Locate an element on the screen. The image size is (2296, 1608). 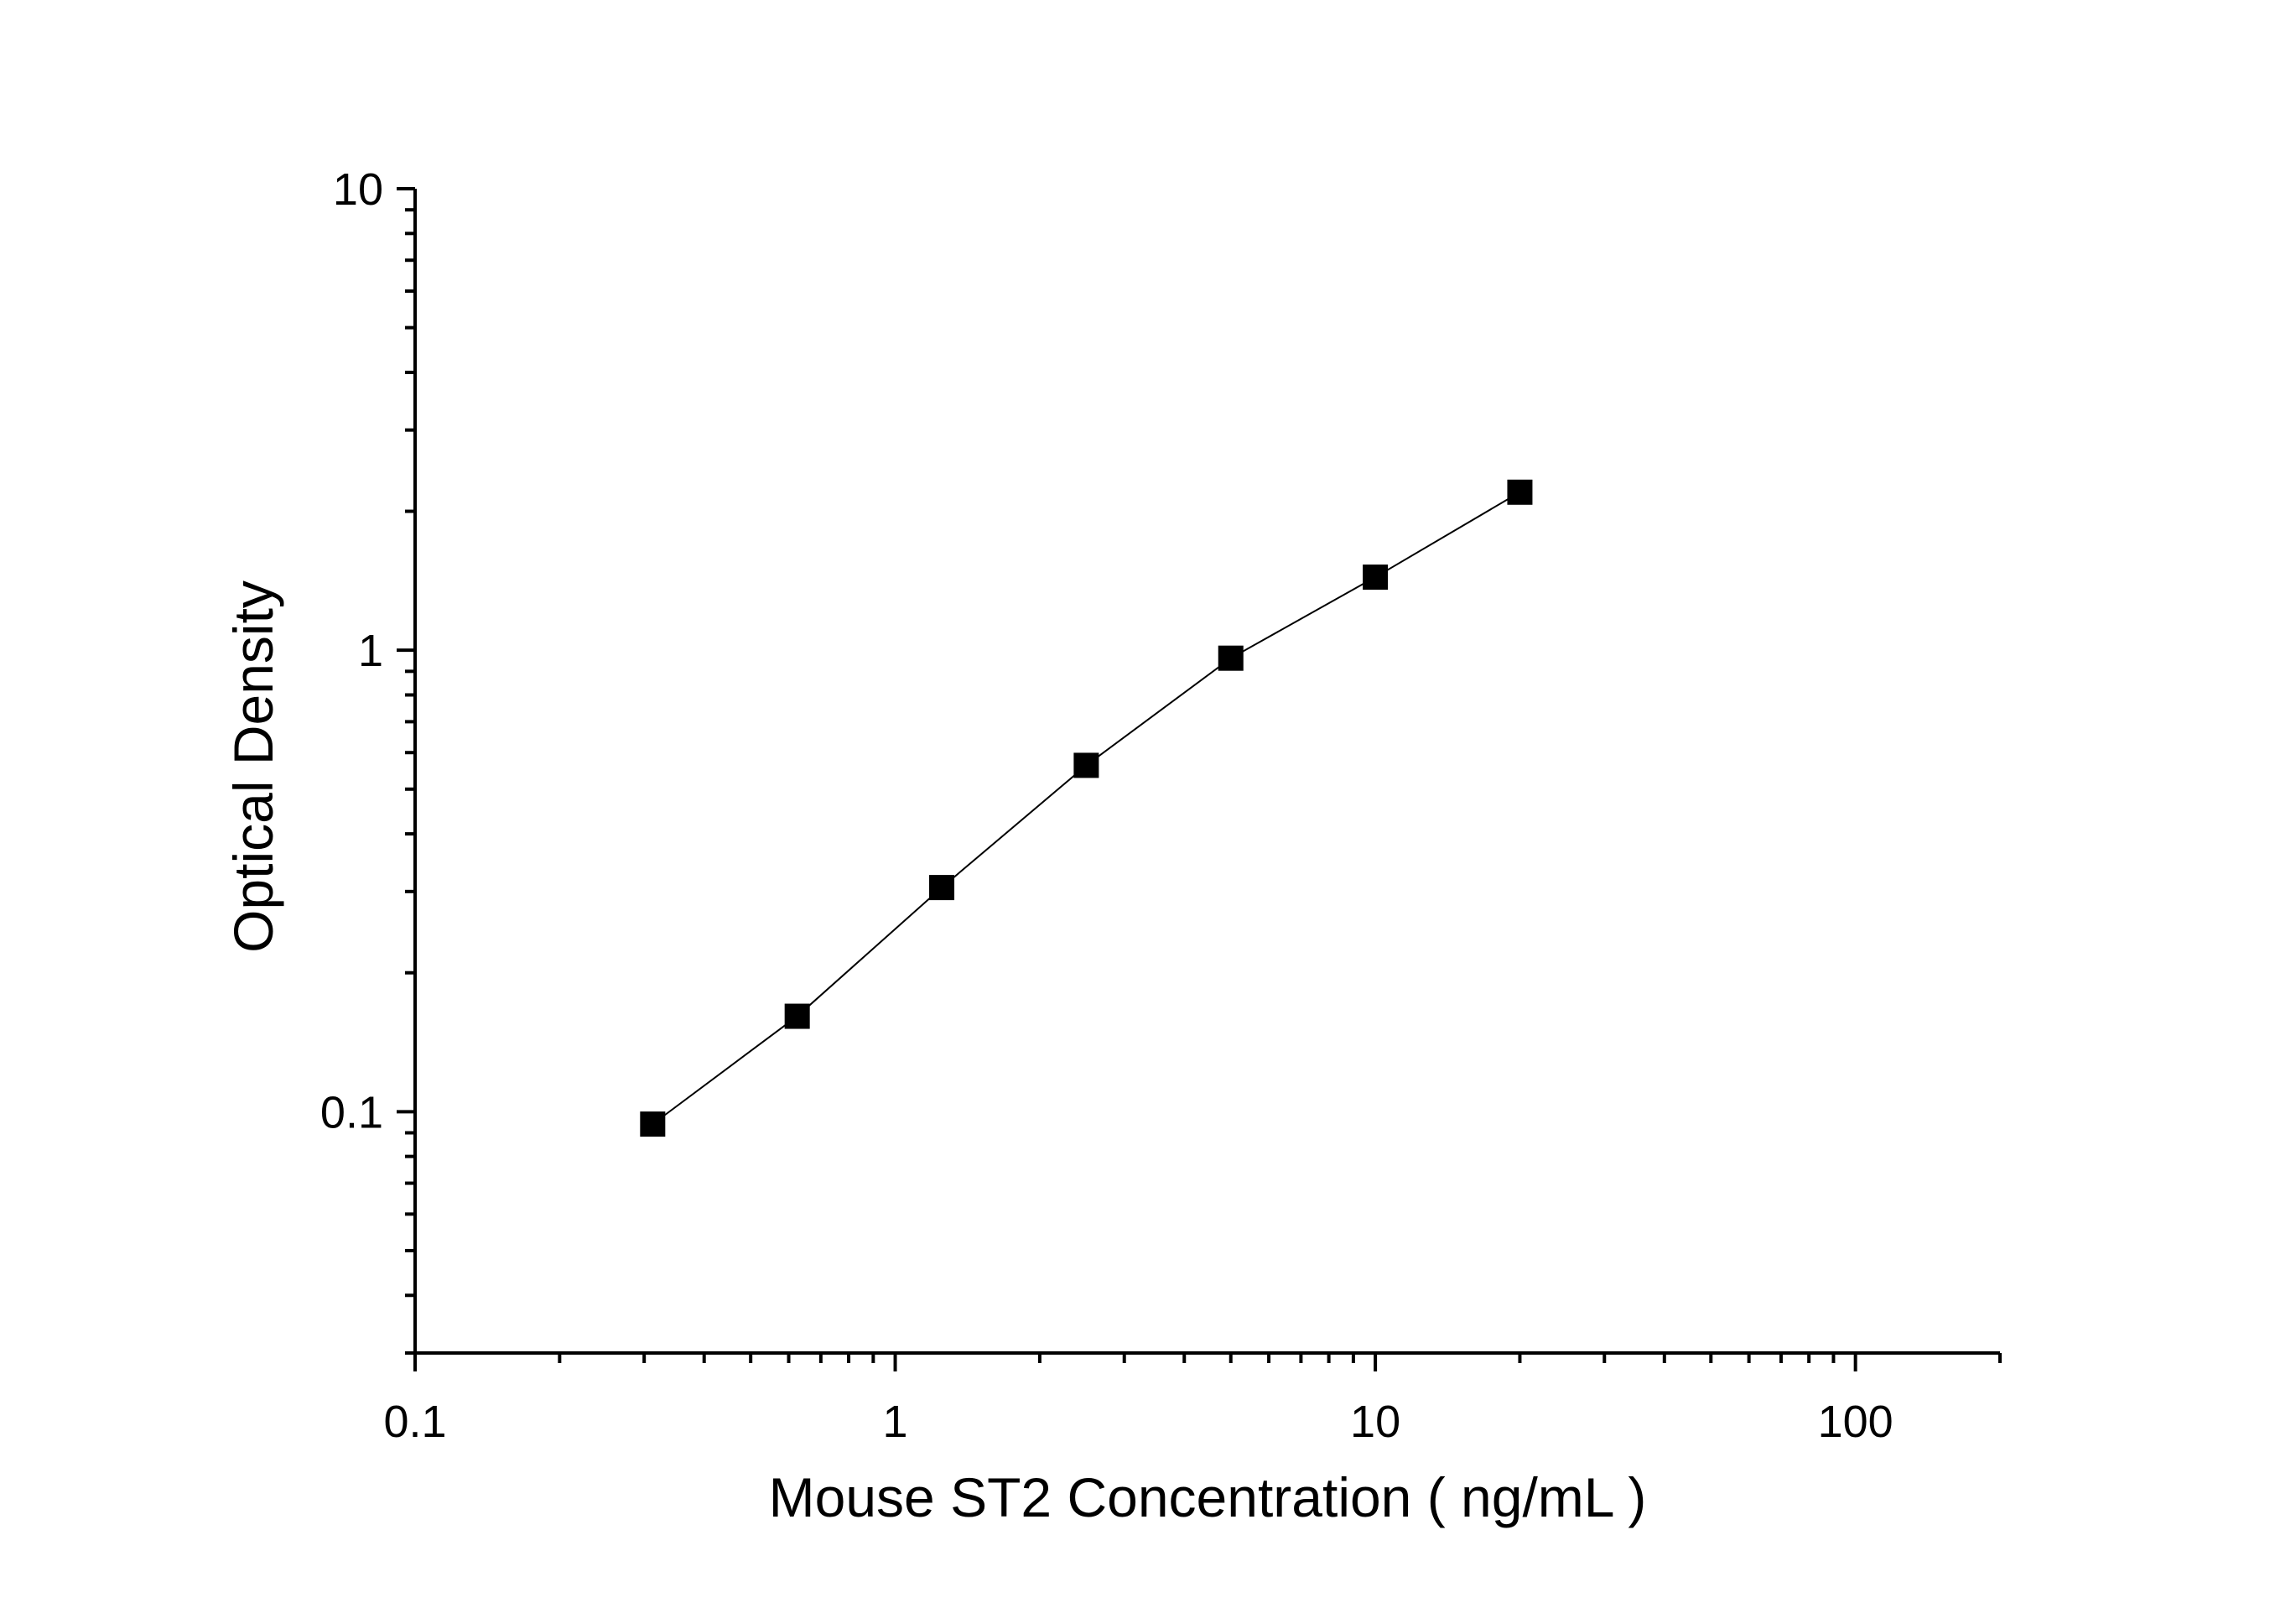
y-axis-title: Optical Density is located at coordinates (253, 767).